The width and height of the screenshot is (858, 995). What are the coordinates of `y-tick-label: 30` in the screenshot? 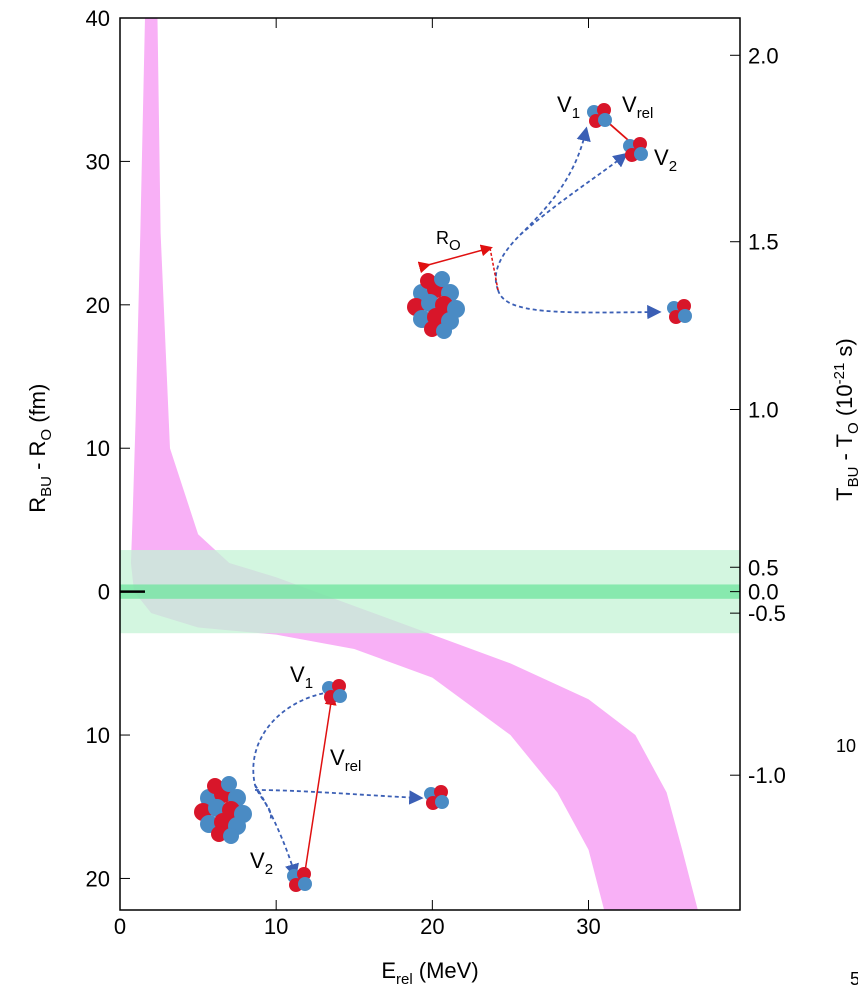 It's located at (98, 161).